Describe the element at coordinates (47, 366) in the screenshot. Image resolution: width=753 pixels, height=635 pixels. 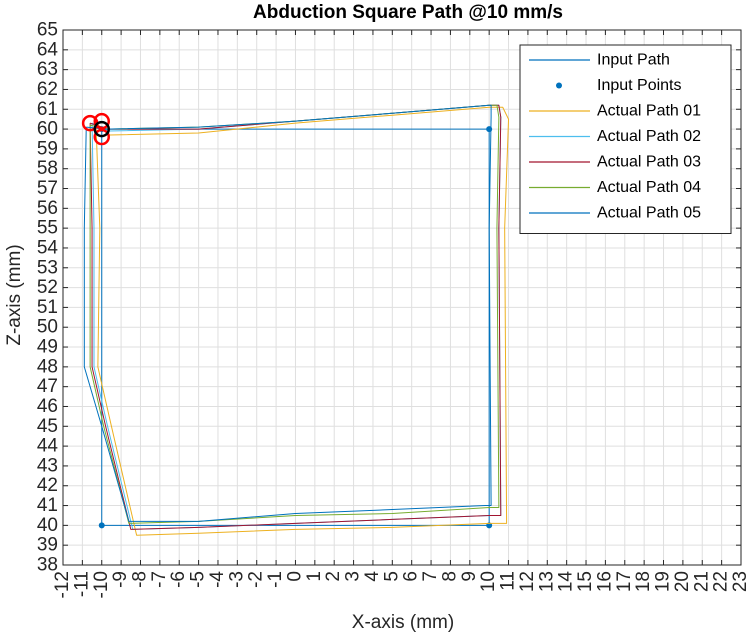
I see `y-tick-label: 48` at that location.